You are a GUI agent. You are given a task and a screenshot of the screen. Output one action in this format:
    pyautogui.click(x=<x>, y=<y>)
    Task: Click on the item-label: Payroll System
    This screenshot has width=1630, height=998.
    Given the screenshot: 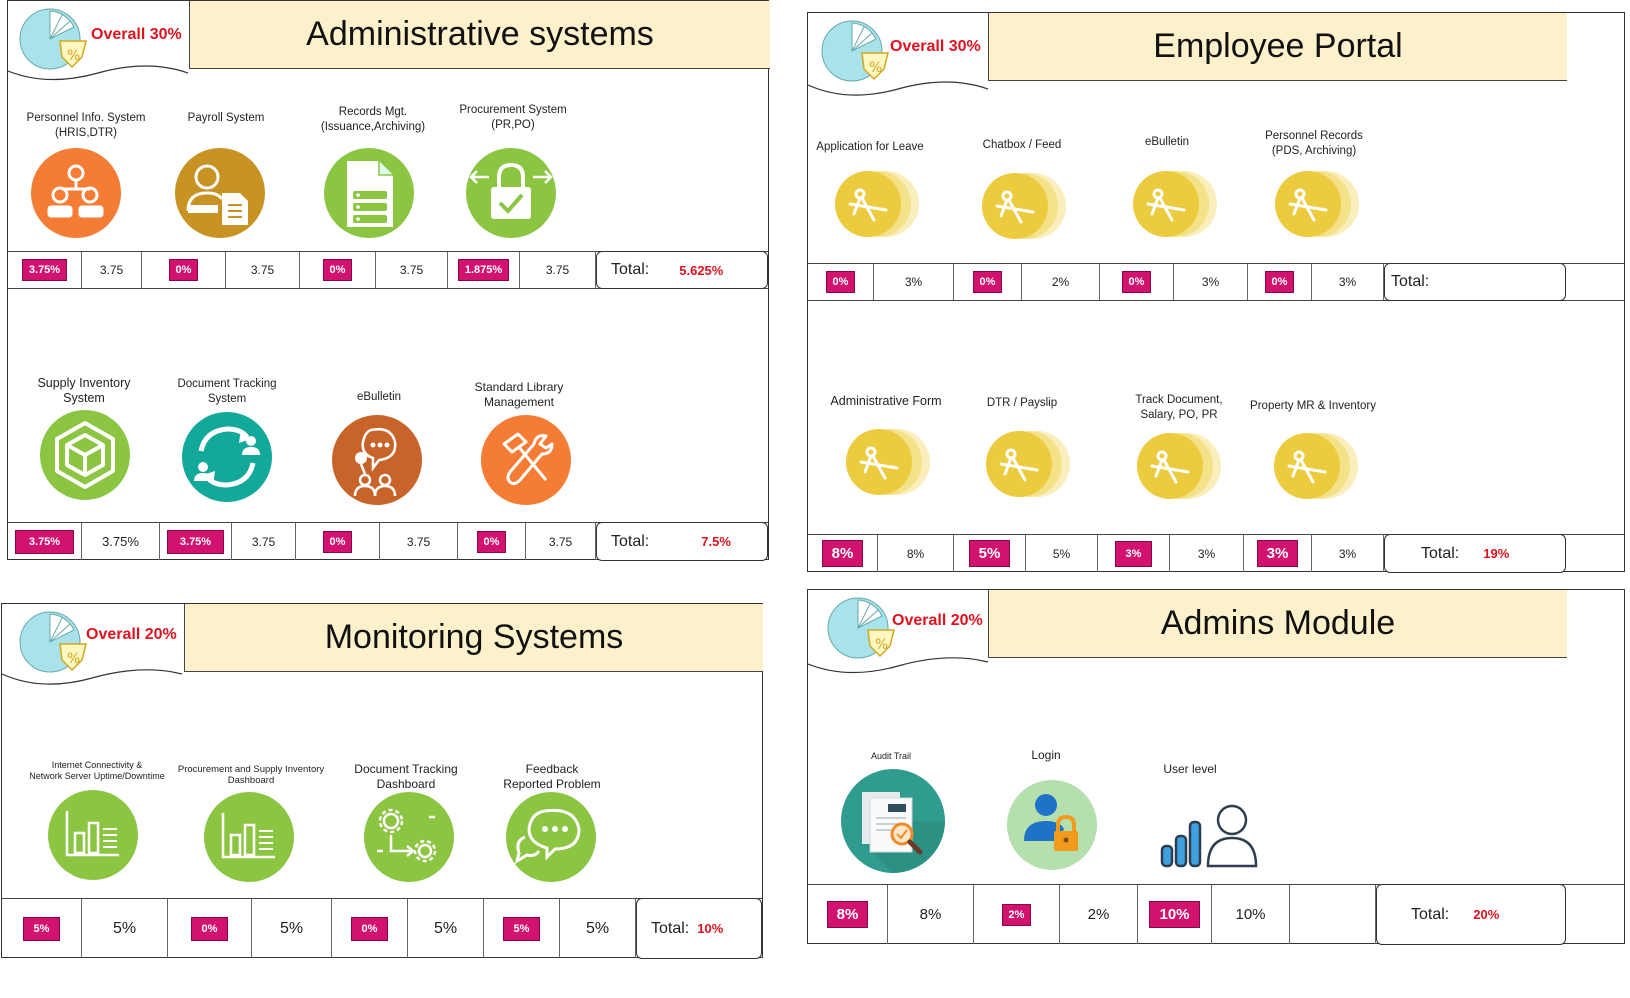 What is the action you would take?
    pyautogui.click(x=226, y=118)
    